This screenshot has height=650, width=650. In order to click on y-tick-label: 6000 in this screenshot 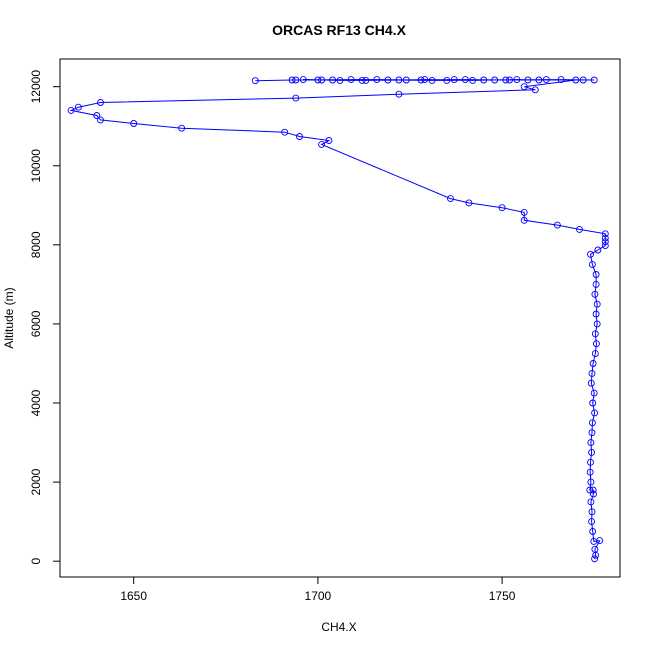, I will do `click(36, 323)`.